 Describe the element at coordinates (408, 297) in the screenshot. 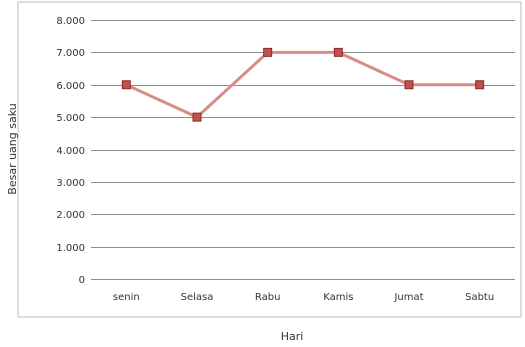

I see `x-tick-label: Jumat` at that location.